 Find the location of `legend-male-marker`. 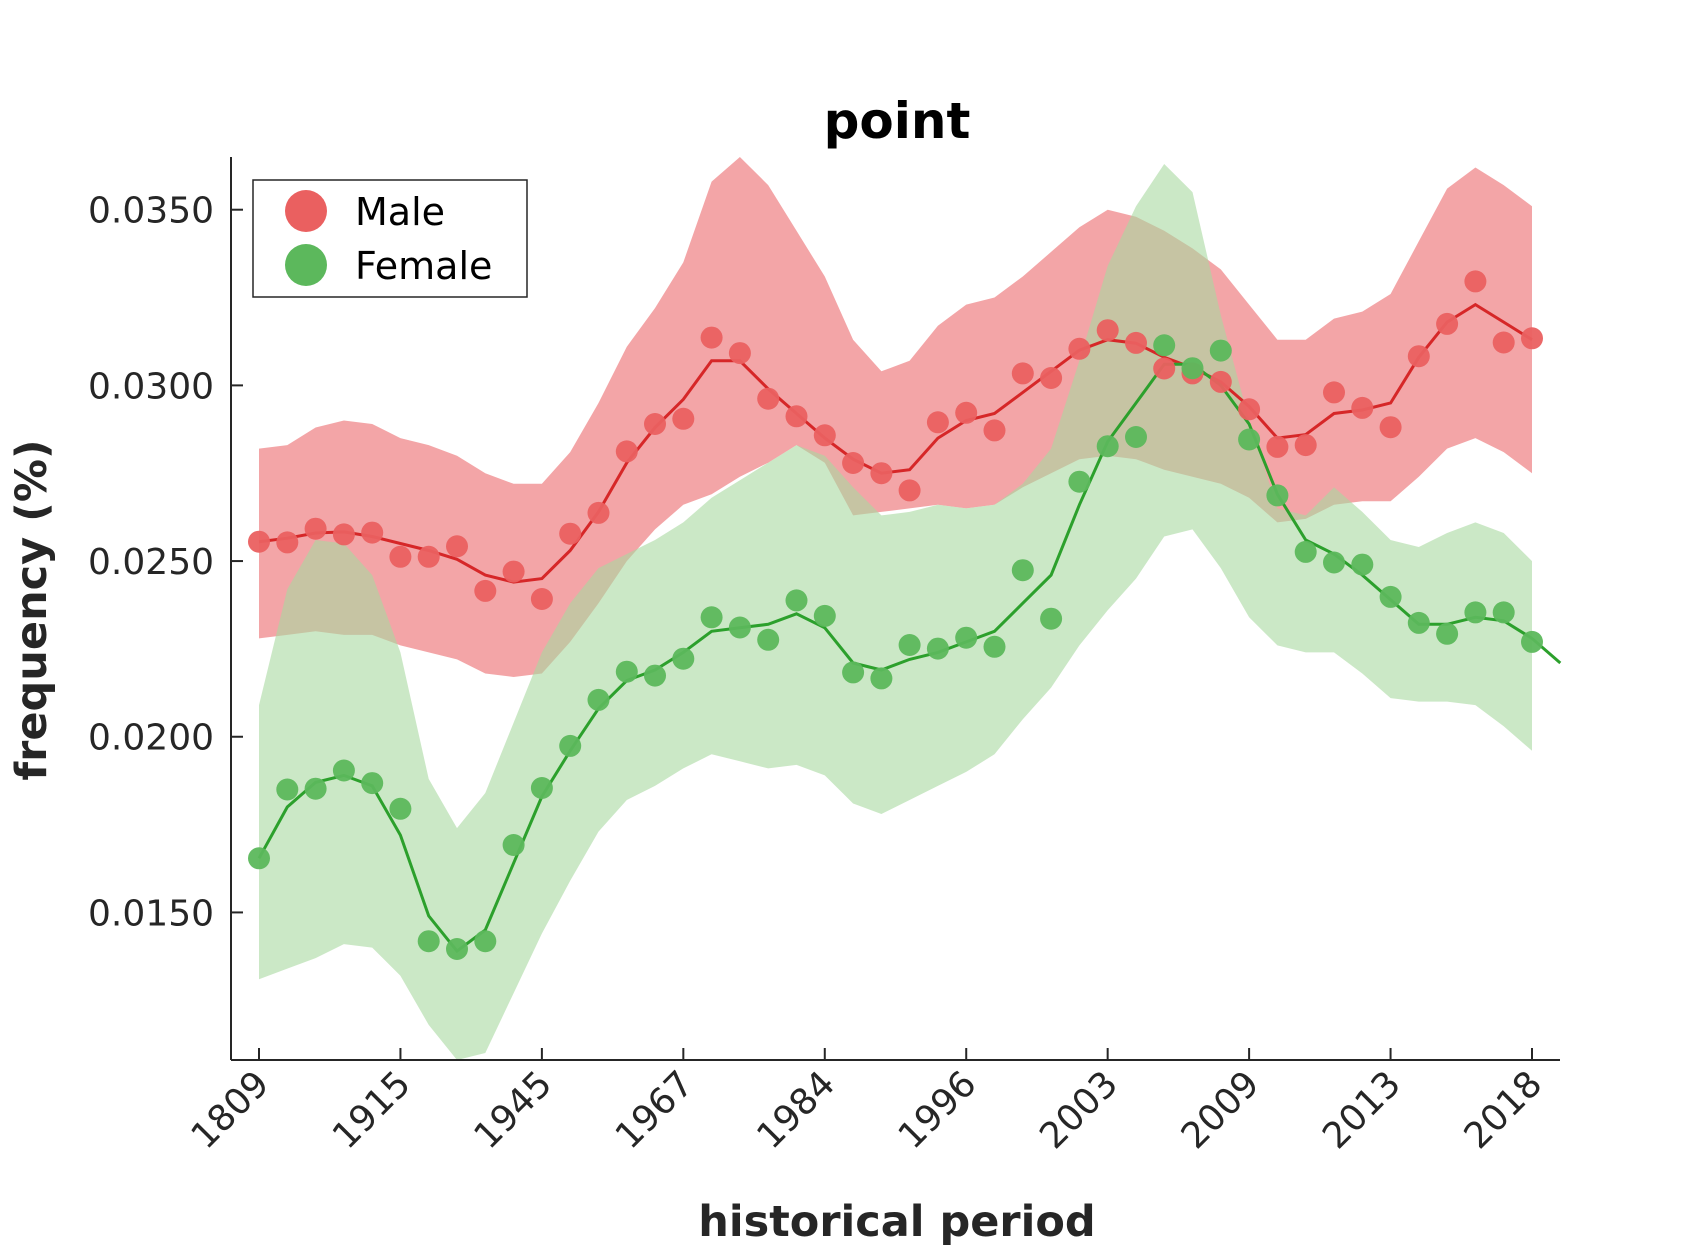

legend-male-marker is located at coordinates (306, 211).